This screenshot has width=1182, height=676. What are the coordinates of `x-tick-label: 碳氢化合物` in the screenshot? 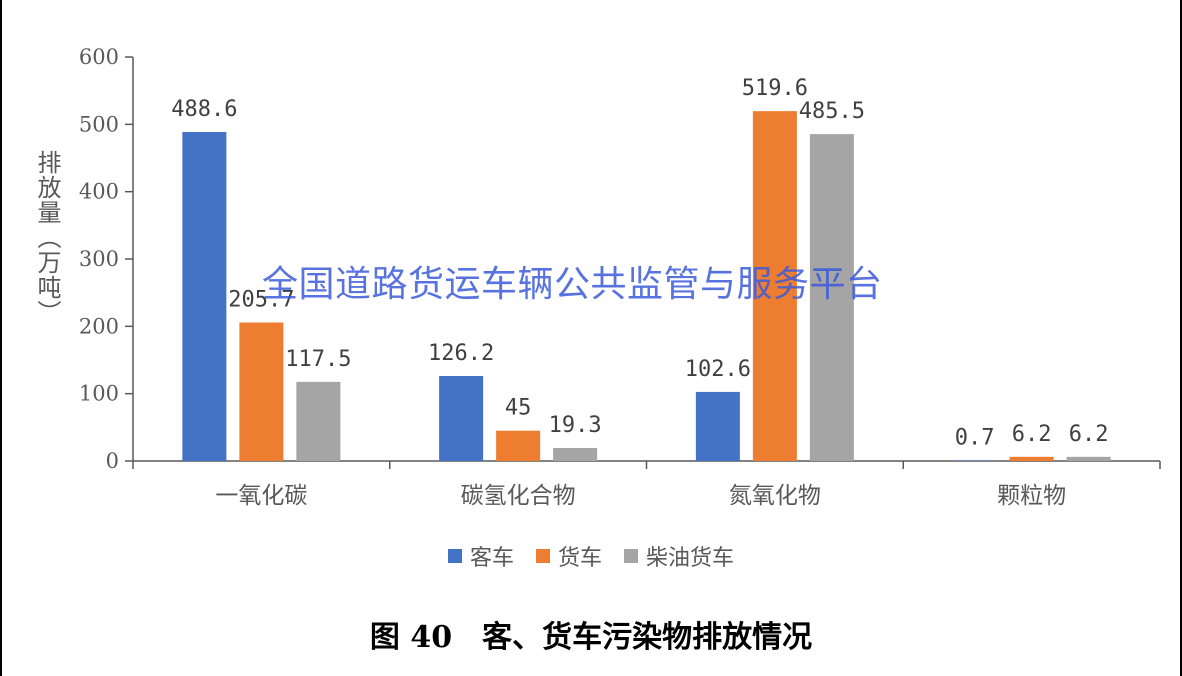 It's located at (518, 496).